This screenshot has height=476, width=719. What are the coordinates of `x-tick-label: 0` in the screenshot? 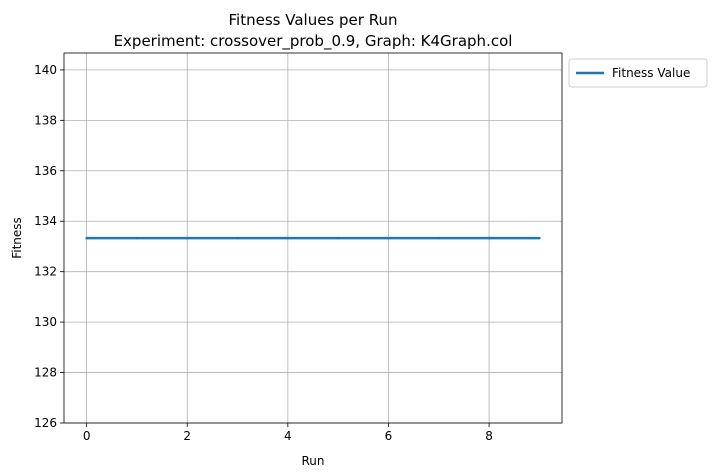 It's located at (87, 436).